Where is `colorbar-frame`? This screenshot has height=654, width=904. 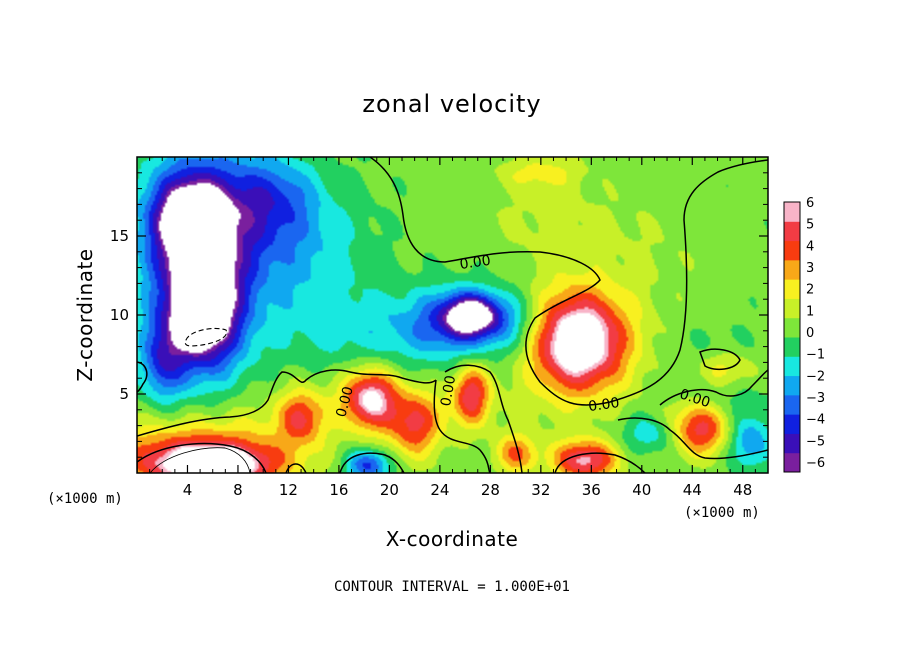
colorbar-frame is located at coordinates (792, 337).